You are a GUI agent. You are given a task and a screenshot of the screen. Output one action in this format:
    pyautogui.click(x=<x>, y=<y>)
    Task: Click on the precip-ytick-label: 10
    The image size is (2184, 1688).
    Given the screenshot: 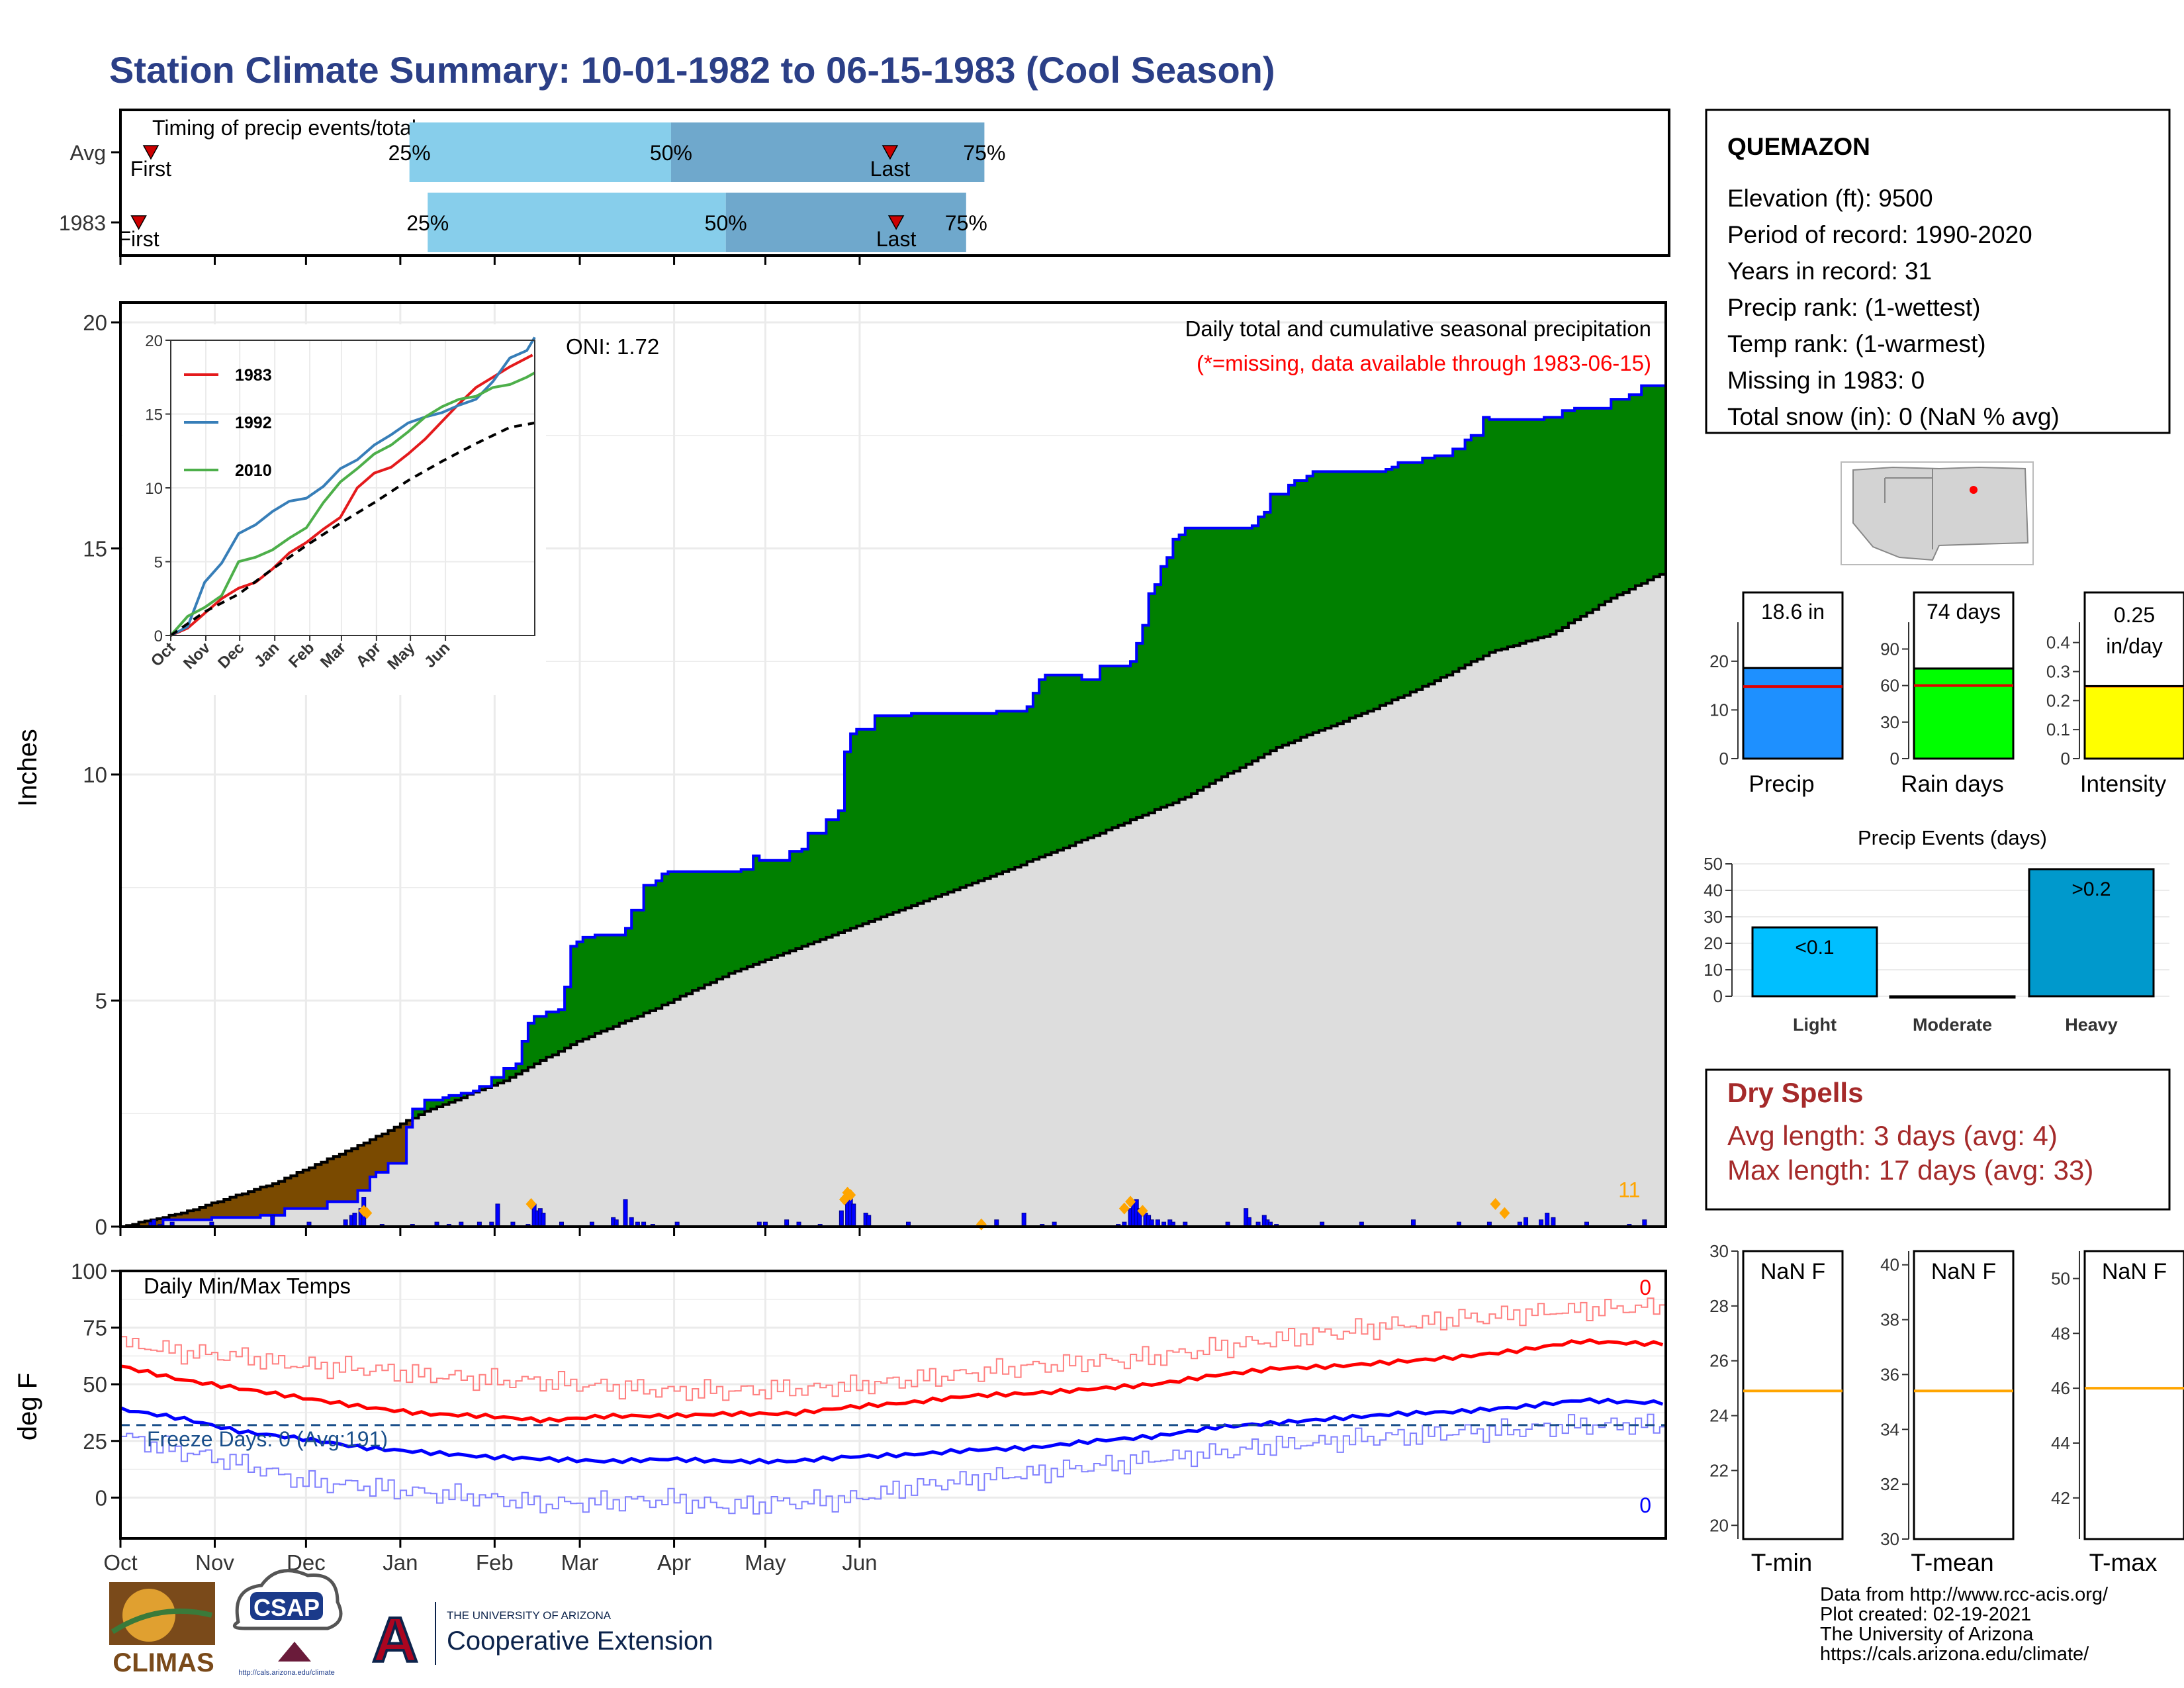 What is the action you would take?
    pyautogui.click(x=95, y=775)
    